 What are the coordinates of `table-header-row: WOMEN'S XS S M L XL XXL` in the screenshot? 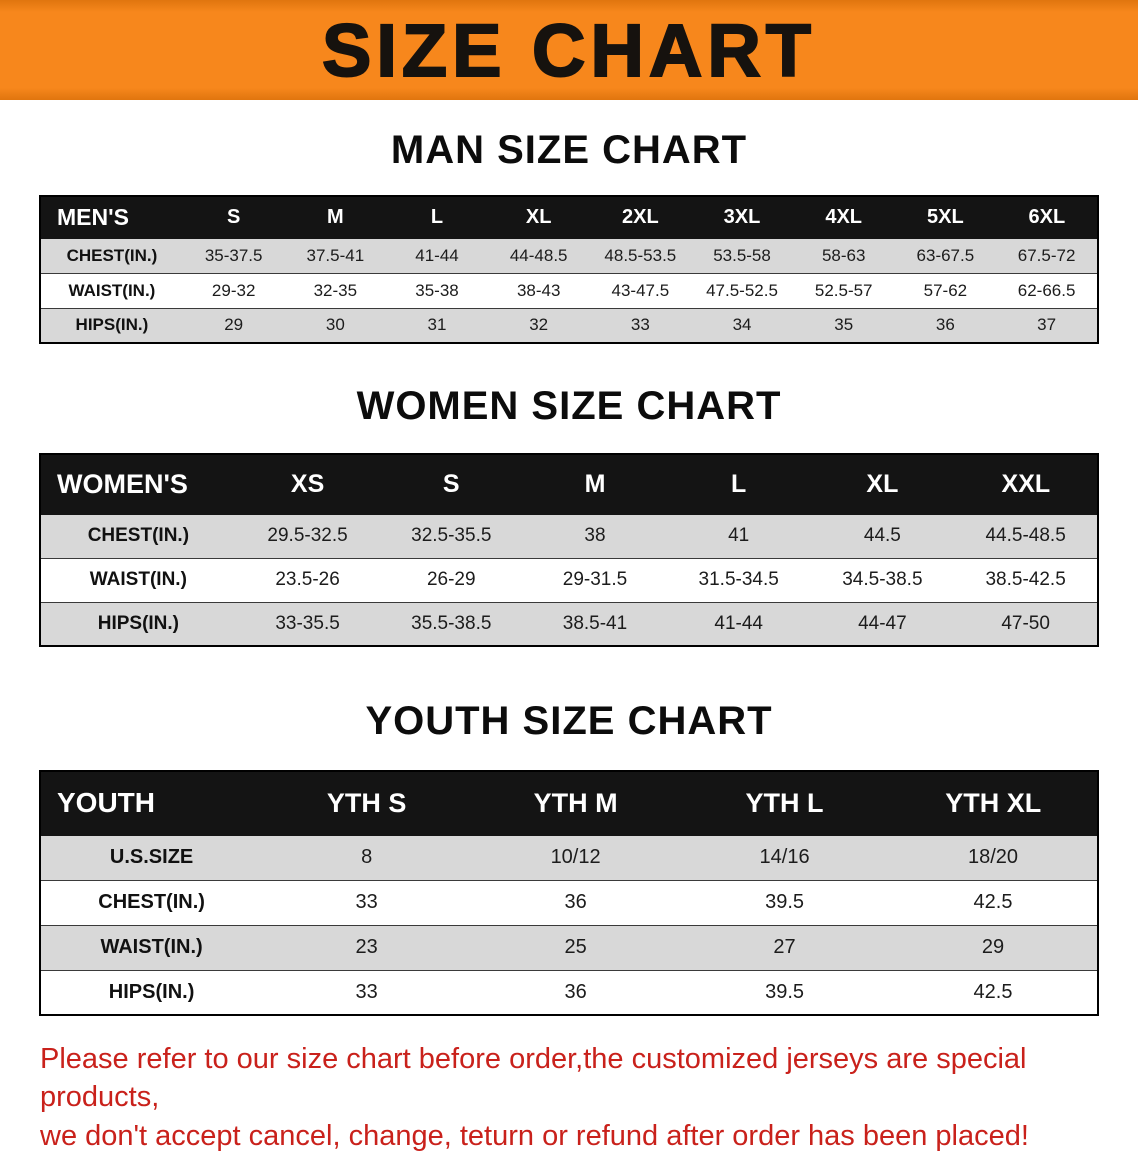 It's located at (569, 484).